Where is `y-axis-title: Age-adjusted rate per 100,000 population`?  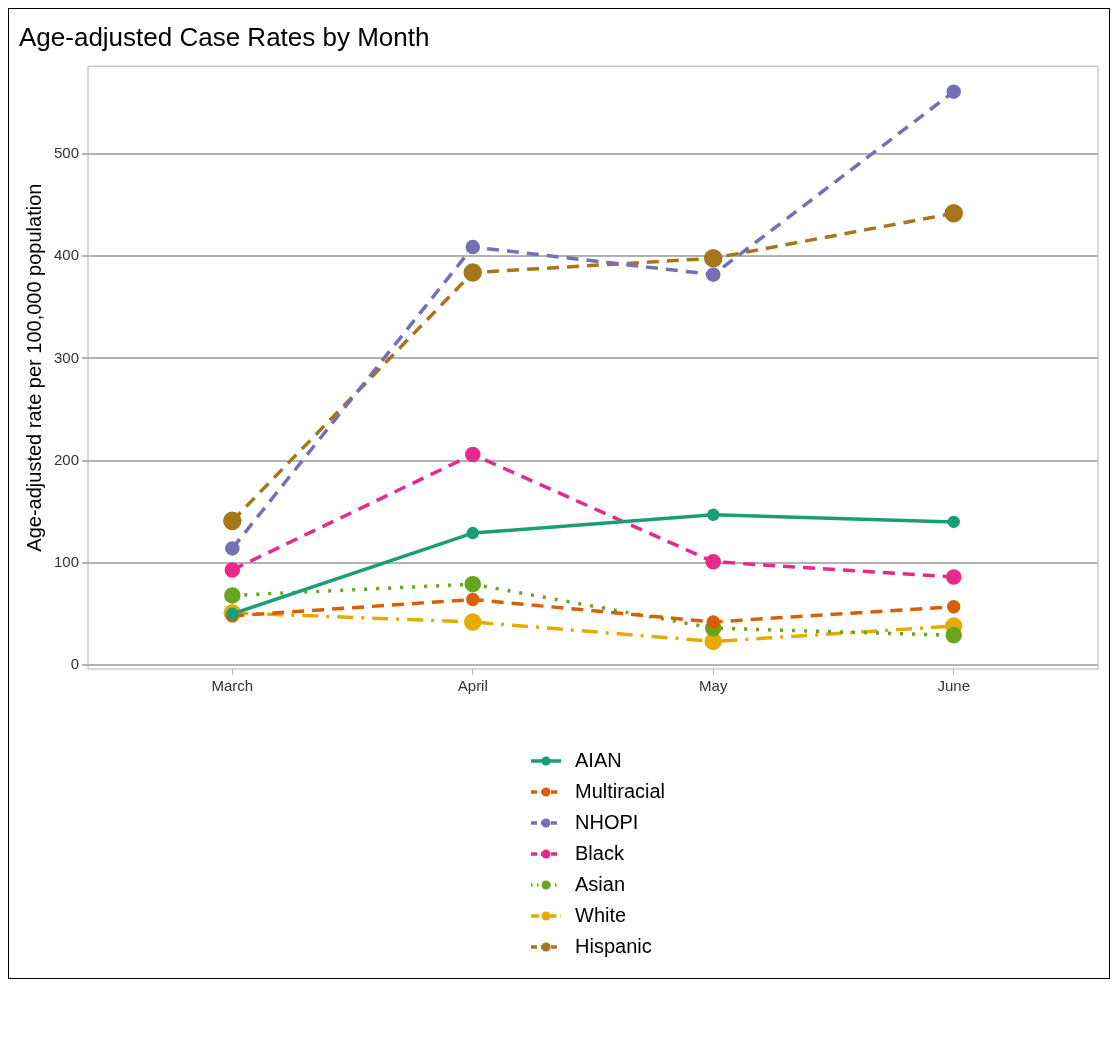 y-axis-title: Age-adjusted rate per 100,000 population is located at coordinates (33, 367).